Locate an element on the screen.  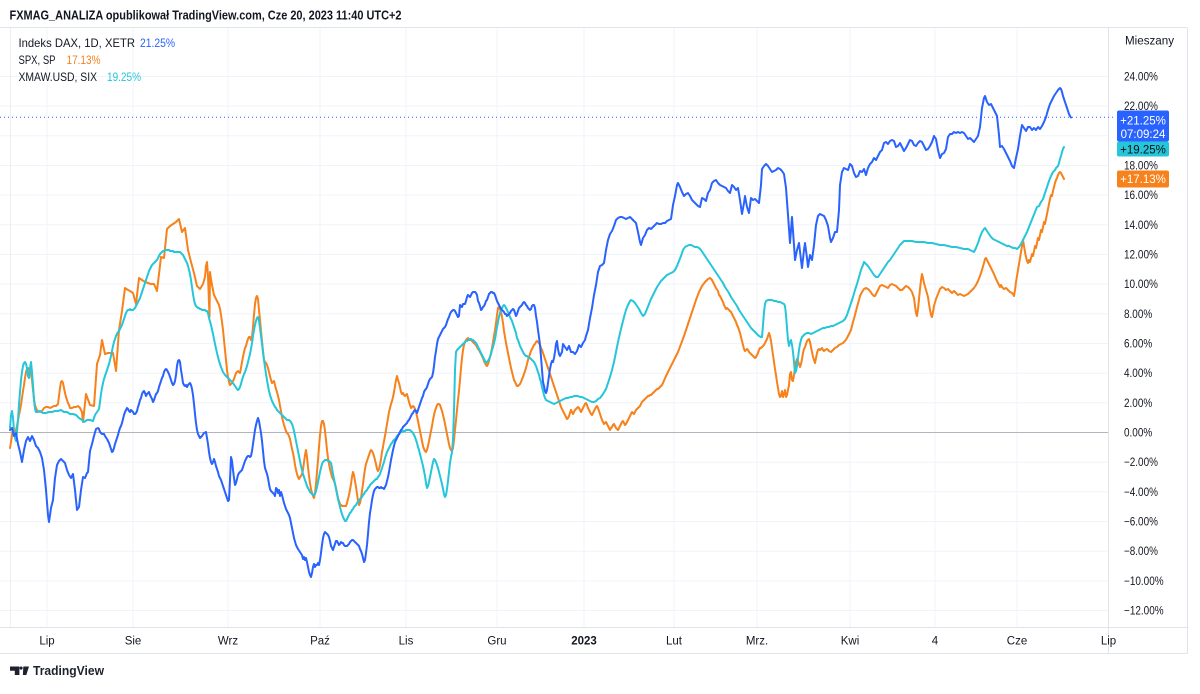
svg-text: +21.25% is located at coordinates (1143, 122).